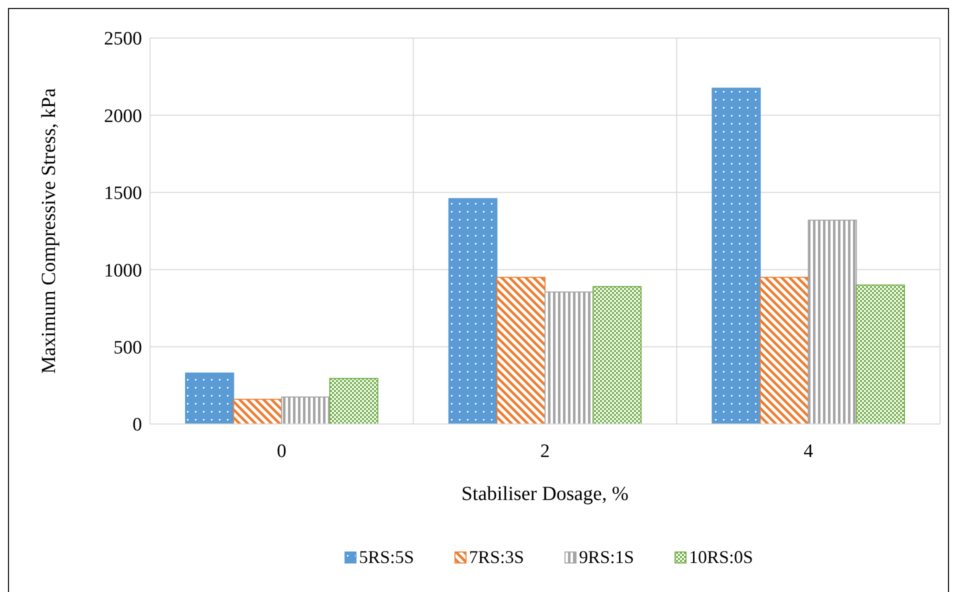  I want to click on x-tick-label: 2, so click(545, 451).